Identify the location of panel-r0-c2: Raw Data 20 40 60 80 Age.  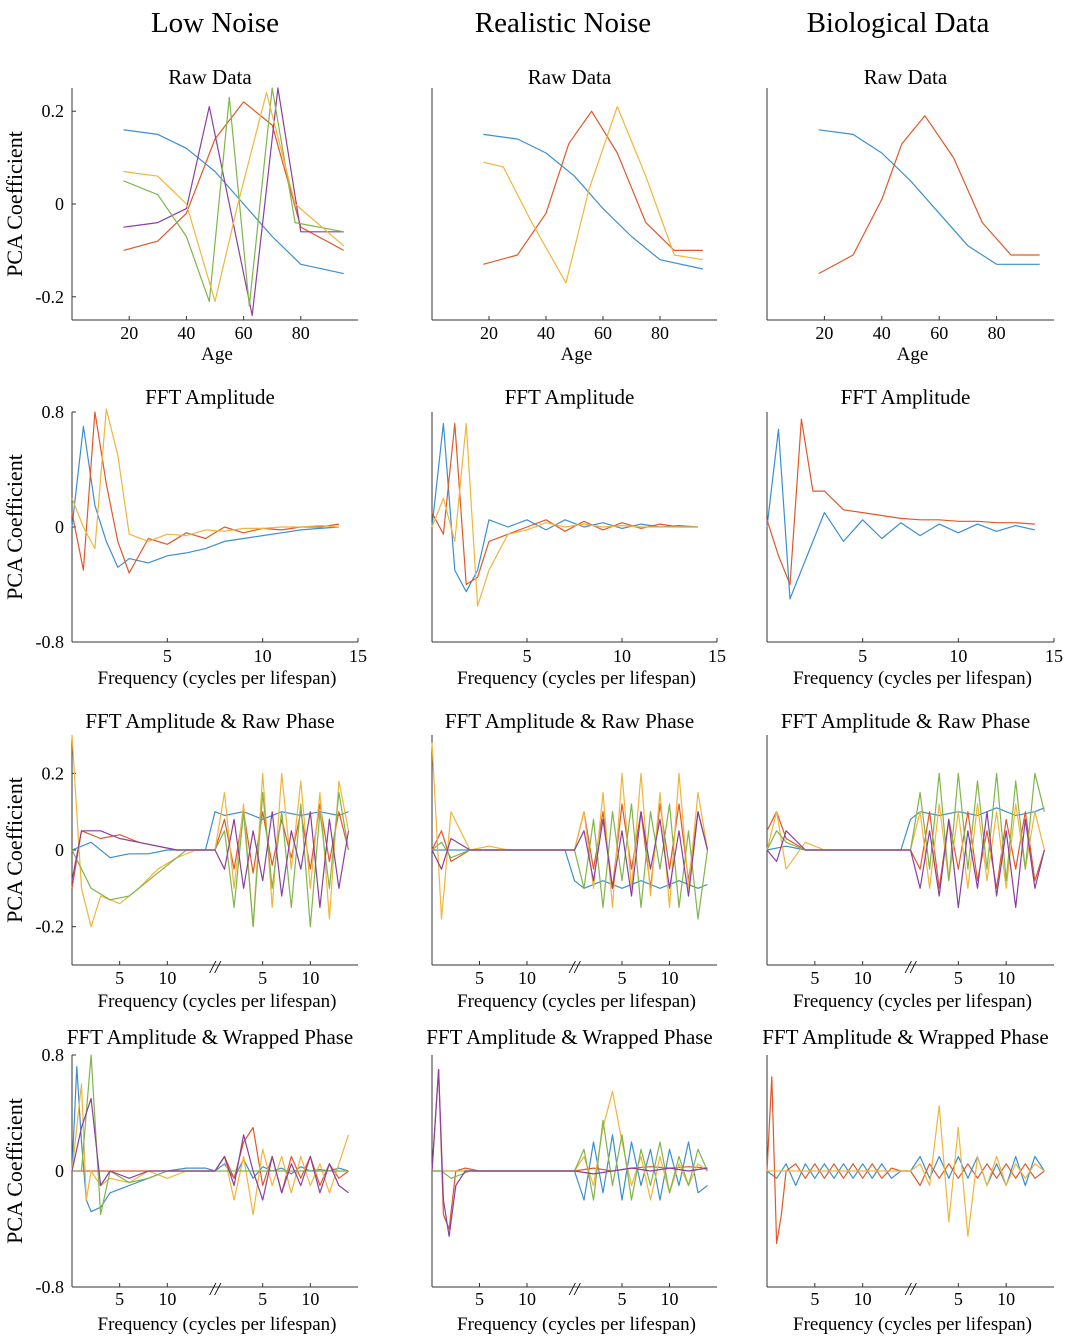
(910, 215).